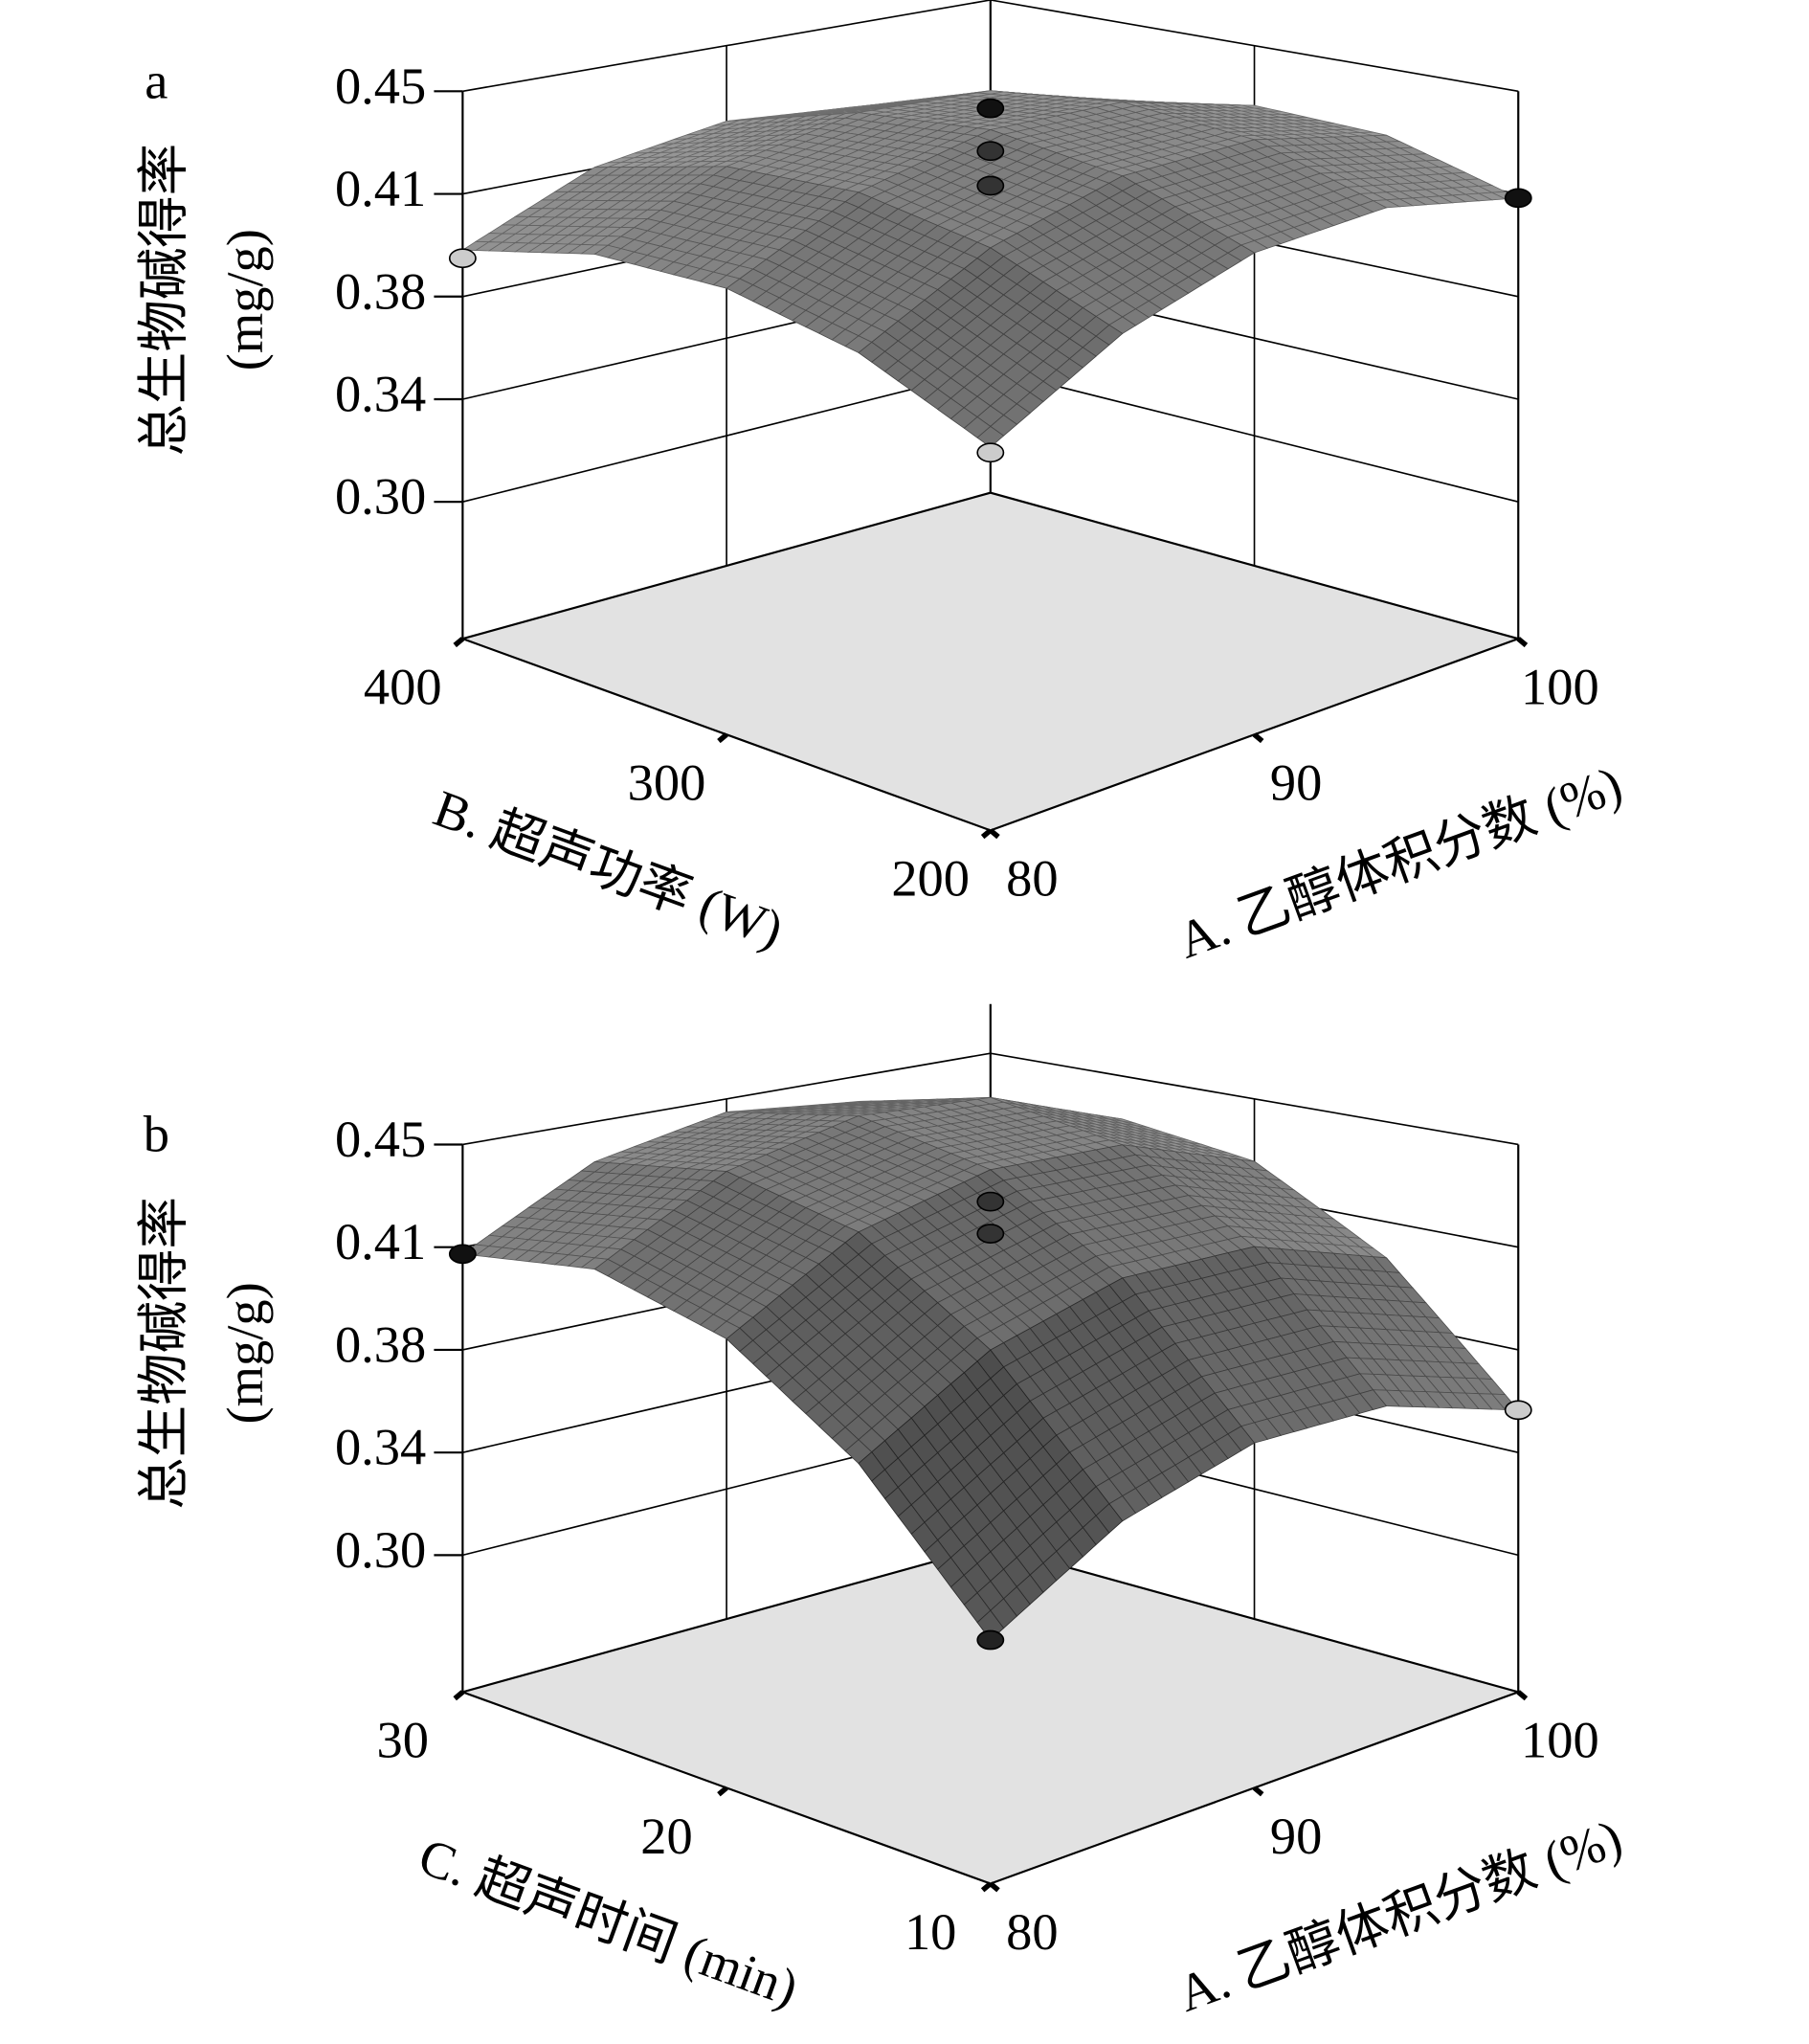 The height and width of the screenshot is (2044, 1809). Describe the element at coordinates (666, 1836) in the screenshot. I see `y-tick-label: 20` at that location.